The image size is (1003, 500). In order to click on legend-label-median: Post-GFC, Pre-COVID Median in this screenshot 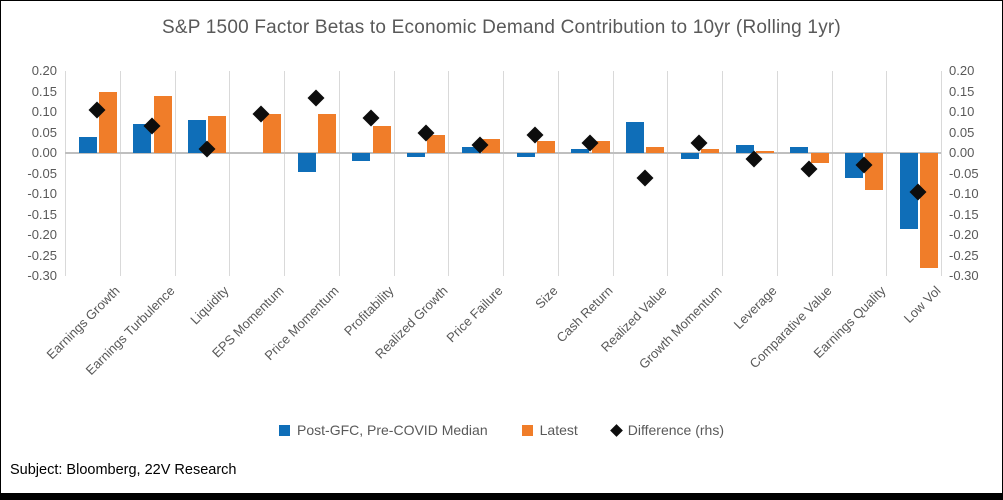, I will do `click(392, 430)`.